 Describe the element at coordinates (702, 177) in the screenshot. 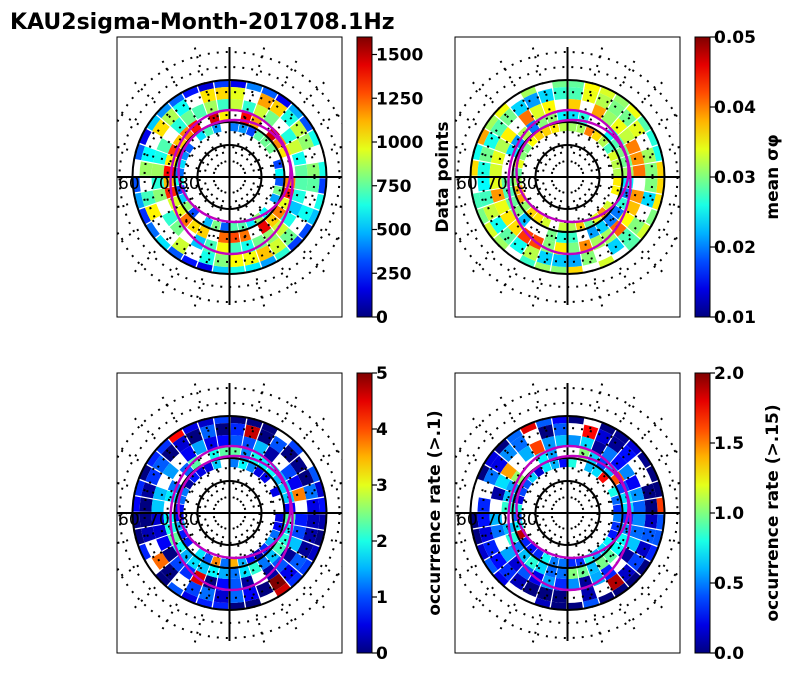

I see `colorbar` at that location.